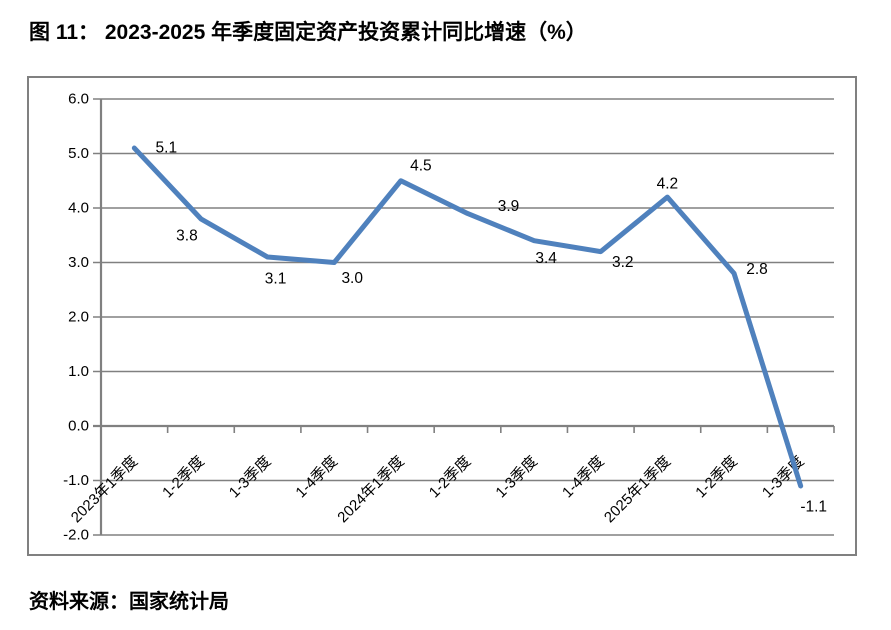 The height and width of the screenshot is (630, 891). Describe the element at coordinates (129, 602) in the screenshot. I see `source-note: 资料来源：国家统计局` at that location.